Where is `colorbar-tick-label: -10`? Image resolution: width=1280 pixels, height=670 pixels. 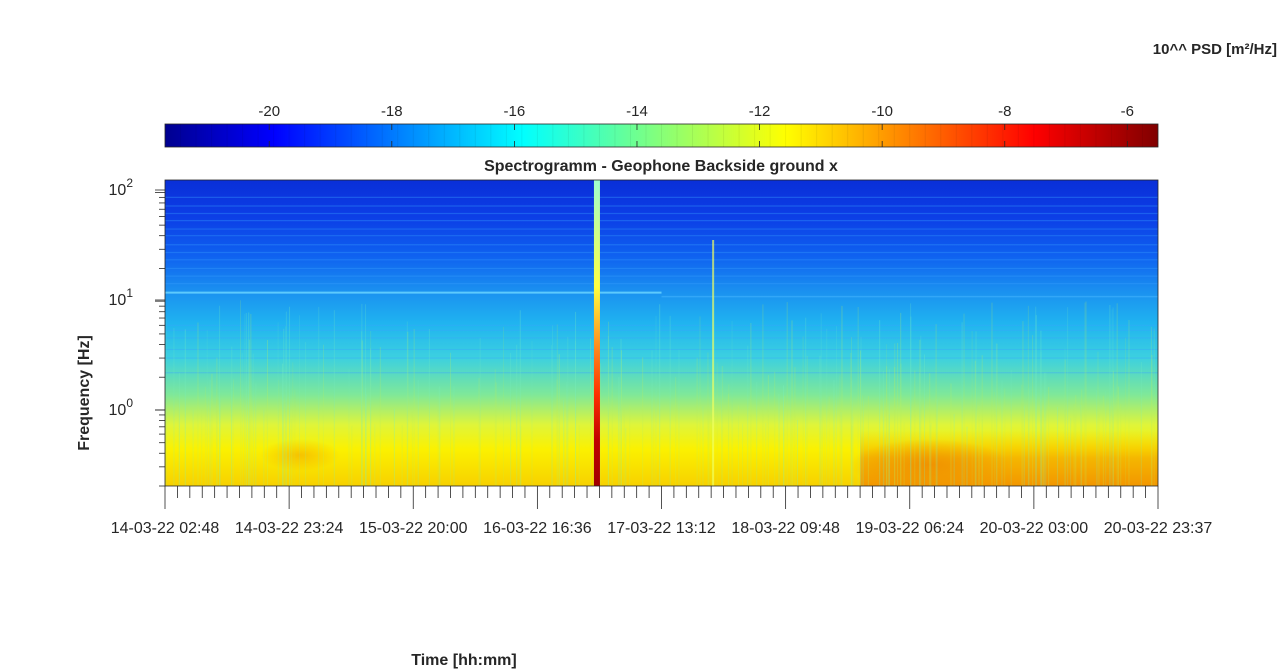
colorbar-tick-label: -10 is located at coordinates (882, 111).